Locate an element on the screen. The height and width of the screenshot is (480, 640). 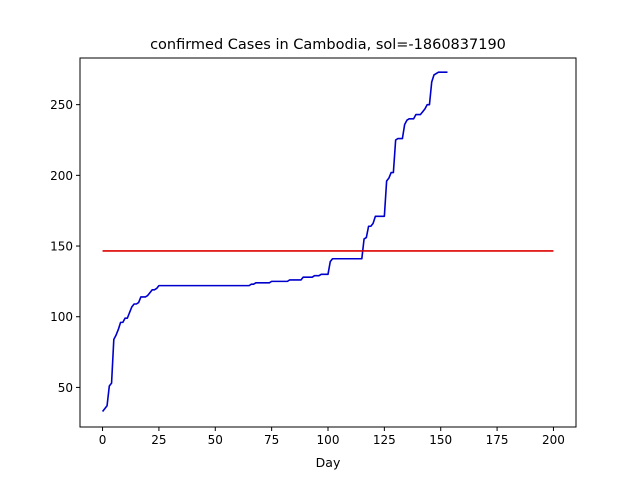
y-axis: 50 100 150 200 250 is located at coordinates (65, 246).